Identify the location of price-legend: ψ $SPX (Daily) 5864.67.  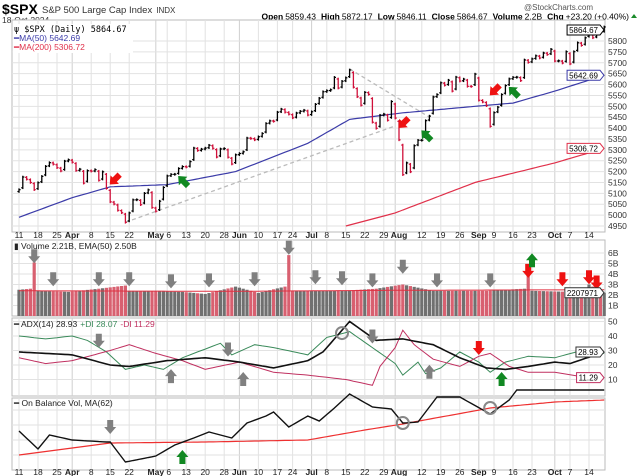
(70, 30).